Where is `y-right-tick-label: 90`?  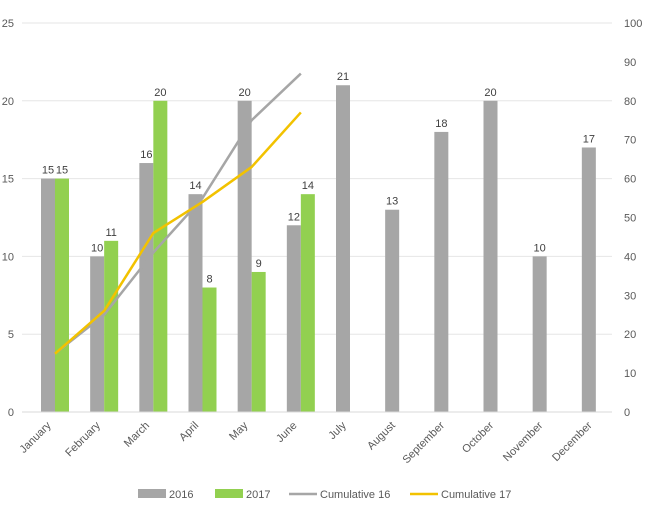
y-right-tick-label: 90 is located at coordinates (630, 63).